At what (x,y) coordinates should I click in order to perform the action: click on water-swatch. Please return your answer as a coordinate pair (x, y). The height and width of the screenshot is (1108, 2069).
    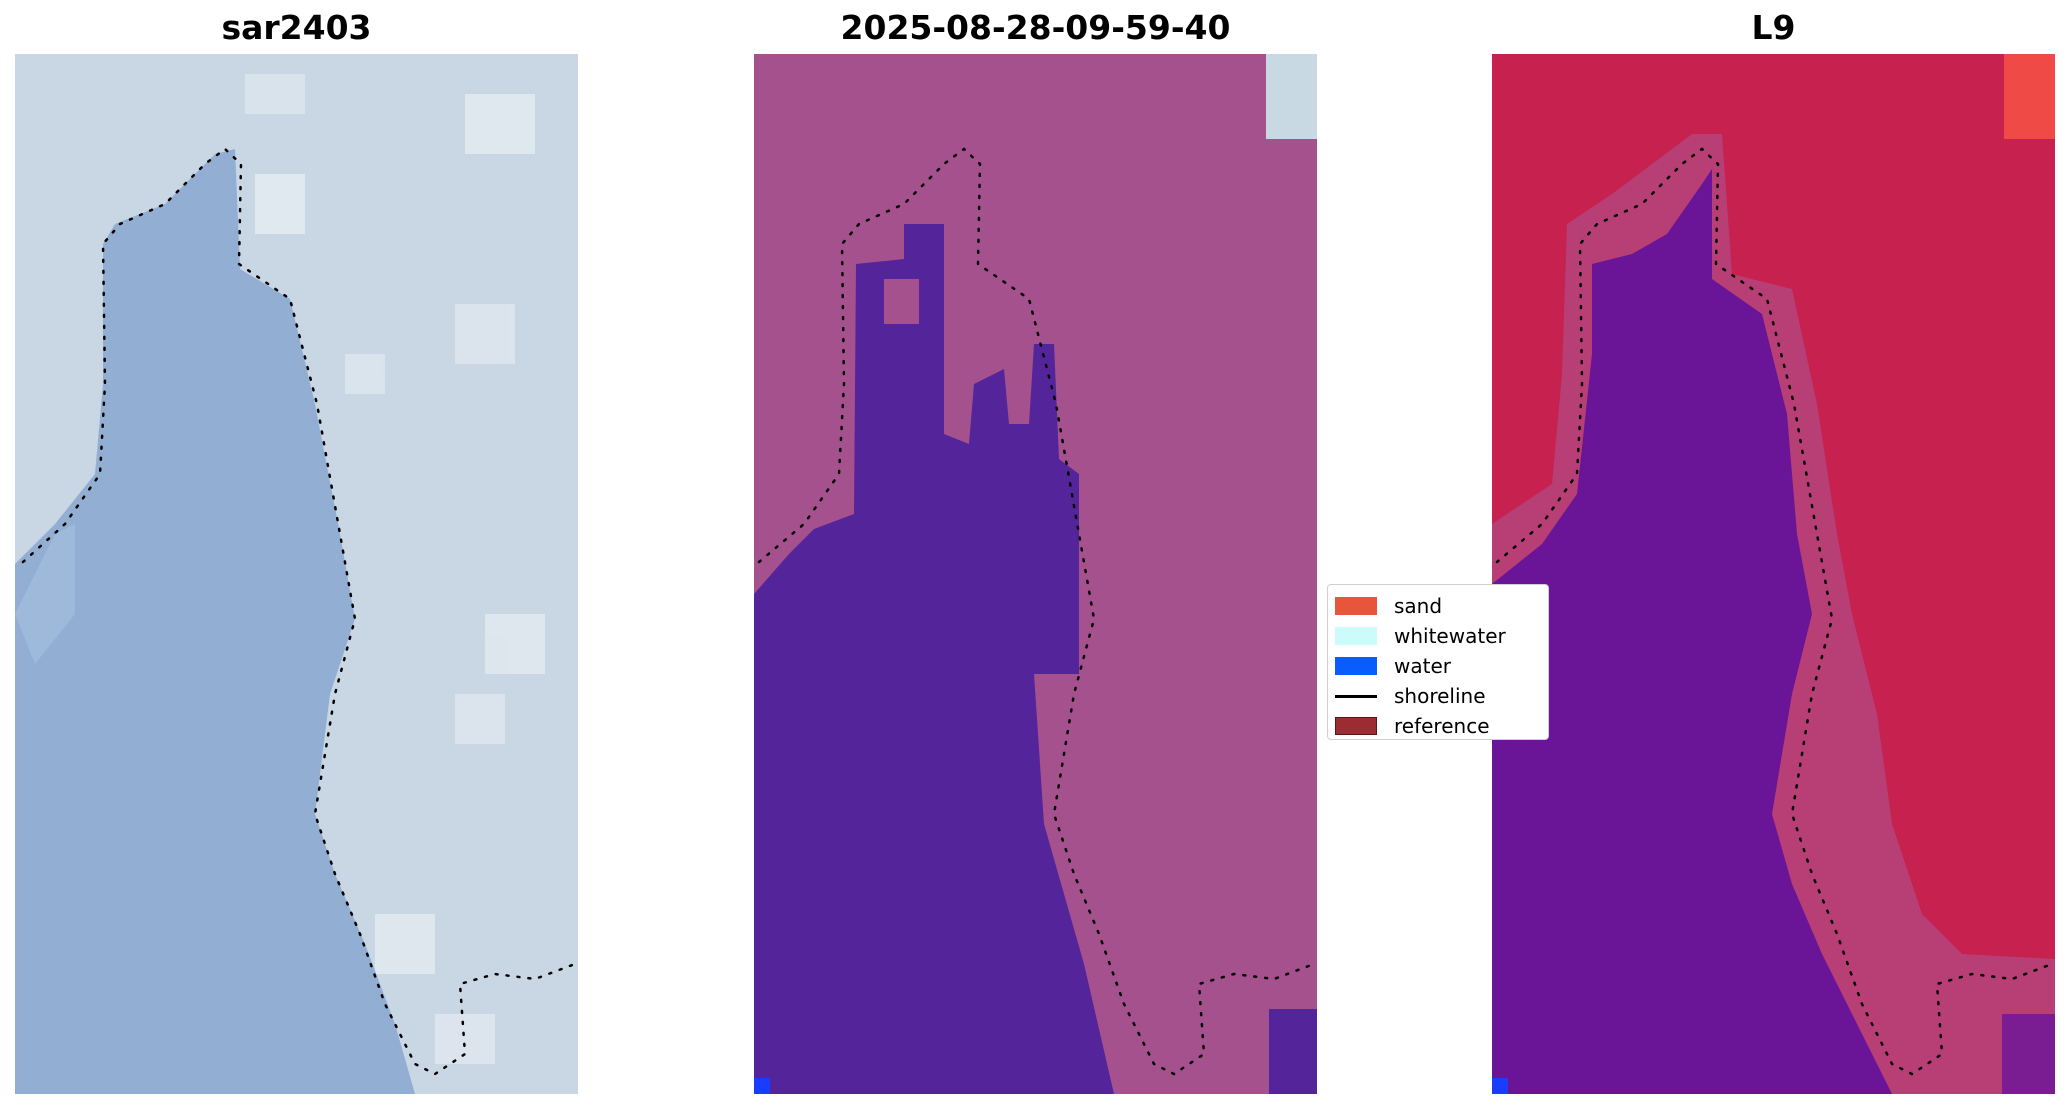
    Looking at the image, I should click on (1356, 666).